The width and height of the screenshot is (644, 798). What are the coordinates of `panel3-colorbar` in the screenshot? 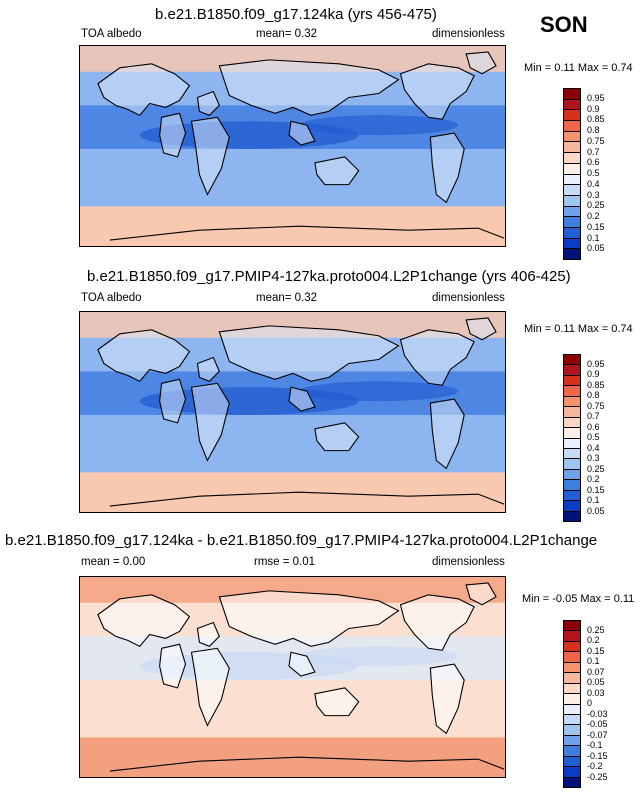 It's located at (572, 704).